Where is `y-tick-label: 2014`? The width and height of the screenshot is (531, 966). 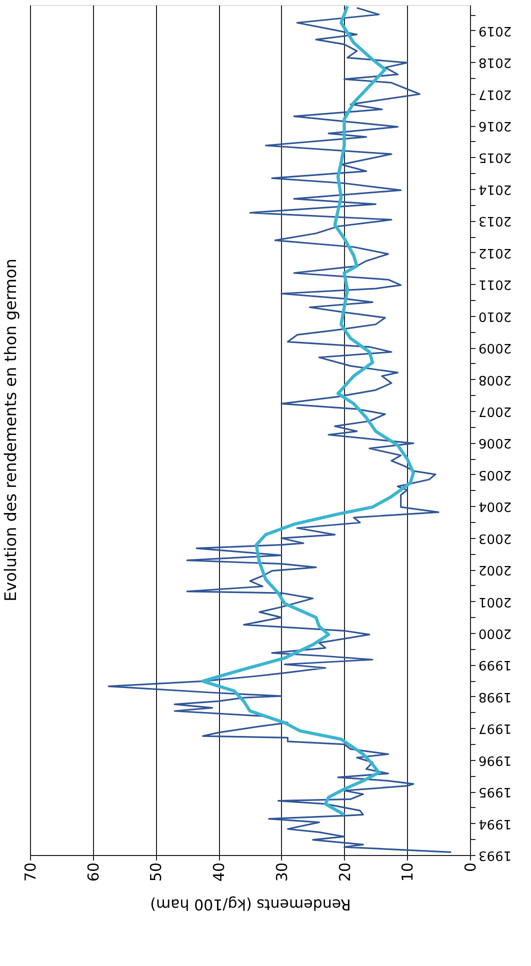 y-tick-label: 2014 is located at coordinates (495, 188).